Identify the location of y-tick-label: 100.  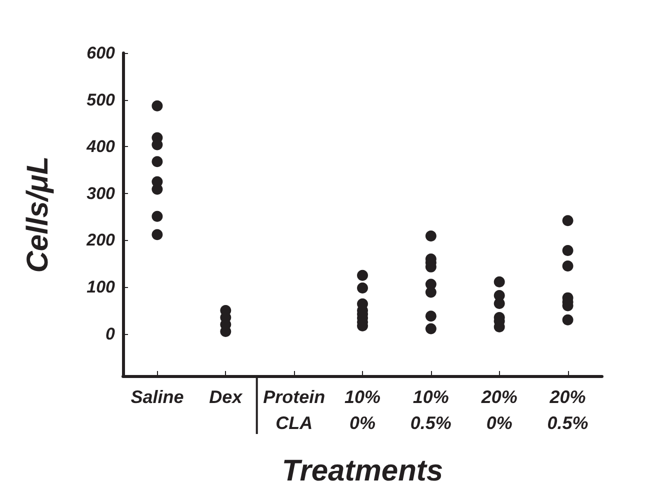
(101, 287).